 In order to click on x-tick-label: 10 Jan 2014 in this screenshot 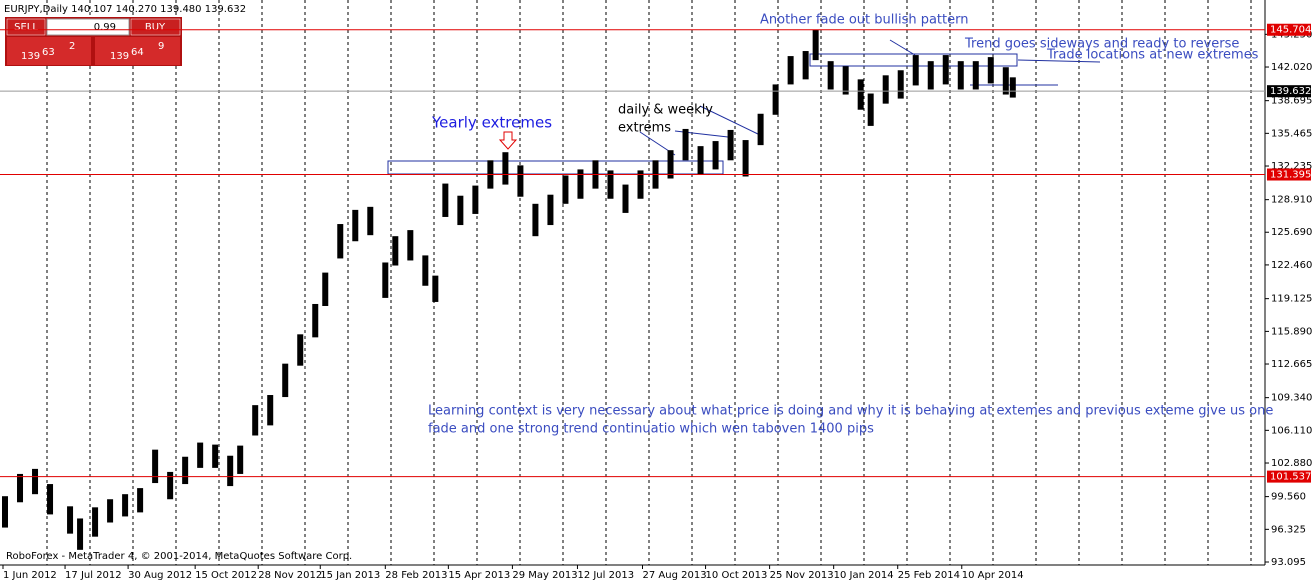, I will do `click(864, 575)`.